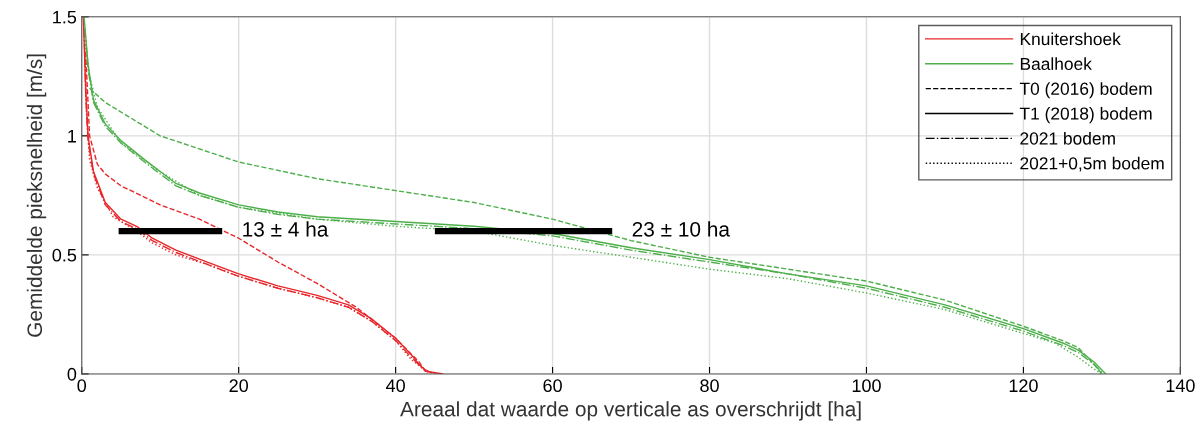 The image size is (1202, 442). Describe the element at coordinates (72, 374) in the screenshot. I see `y-tick-label: 0` at that location.